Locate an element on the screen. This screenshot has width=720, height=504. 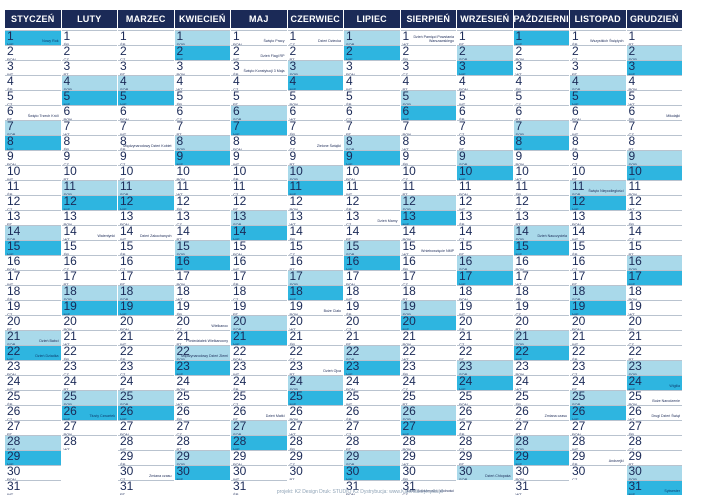
day-cell: 9 PON is located at coordinates (541, 157).